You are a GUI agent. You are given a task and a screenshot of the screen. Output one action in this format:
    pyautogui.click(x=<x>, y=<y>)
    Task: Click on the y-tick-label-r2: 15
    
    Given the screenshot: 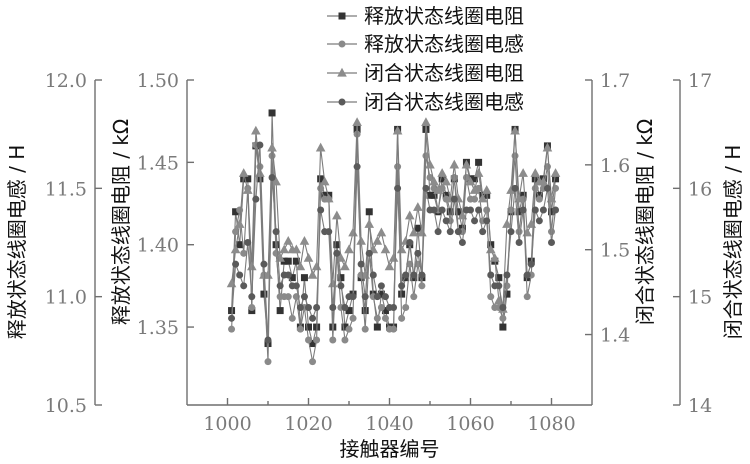 What is the action you would take?
    pyautogui.click(x=700, y=298)
    